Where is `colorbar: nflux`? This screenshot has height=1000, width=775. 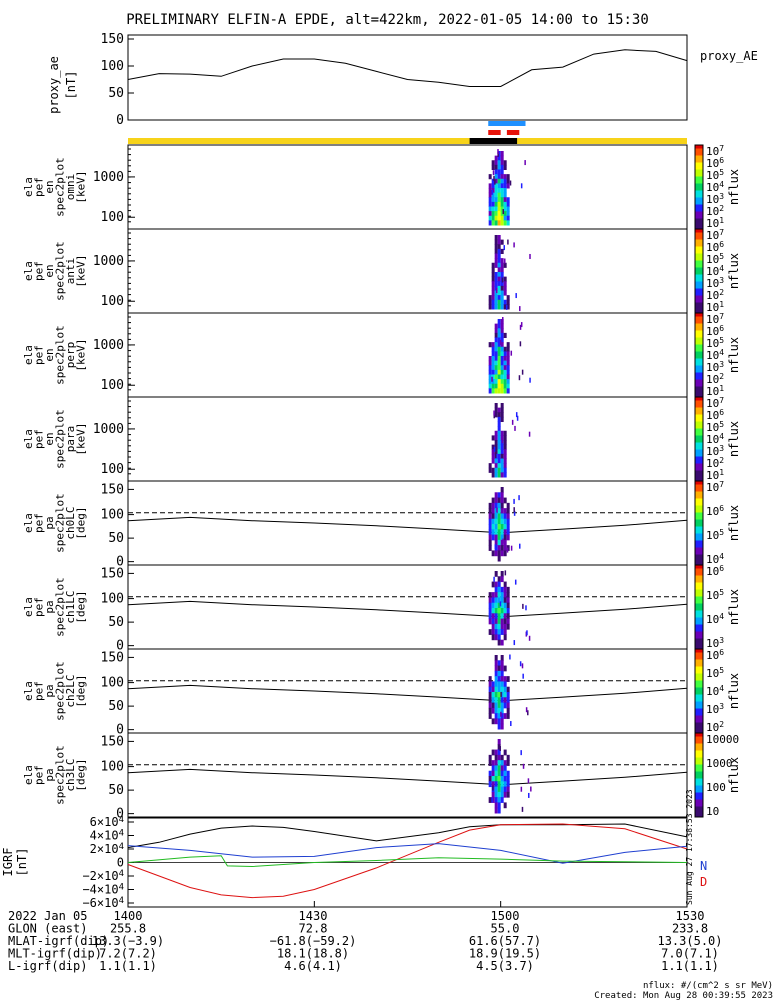
colorbar: nflux is located at coordinates (717, 271).